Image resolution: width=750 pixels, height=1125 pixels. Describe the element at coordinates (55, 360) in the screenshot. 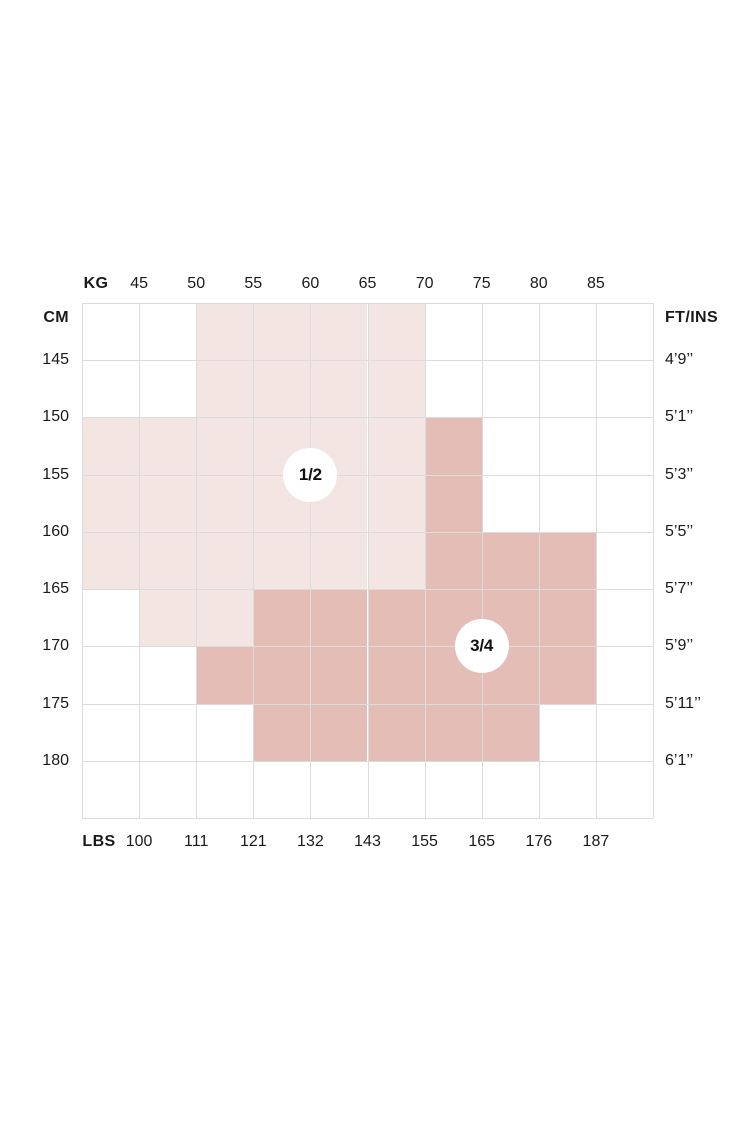

I see `cm-tick-145: 145` at that location.